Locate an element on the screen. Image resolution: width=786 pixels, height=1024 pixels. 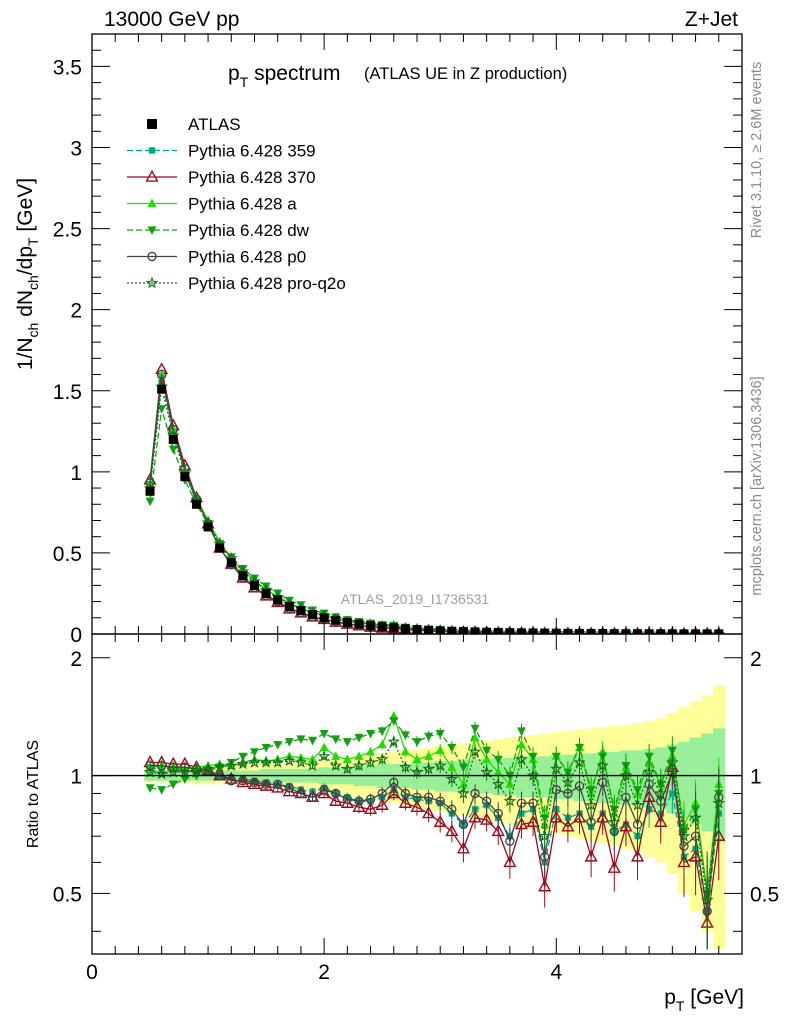
y-axis-label-ratio: Ratio to ATLAS is located at coordinates (33, 794).